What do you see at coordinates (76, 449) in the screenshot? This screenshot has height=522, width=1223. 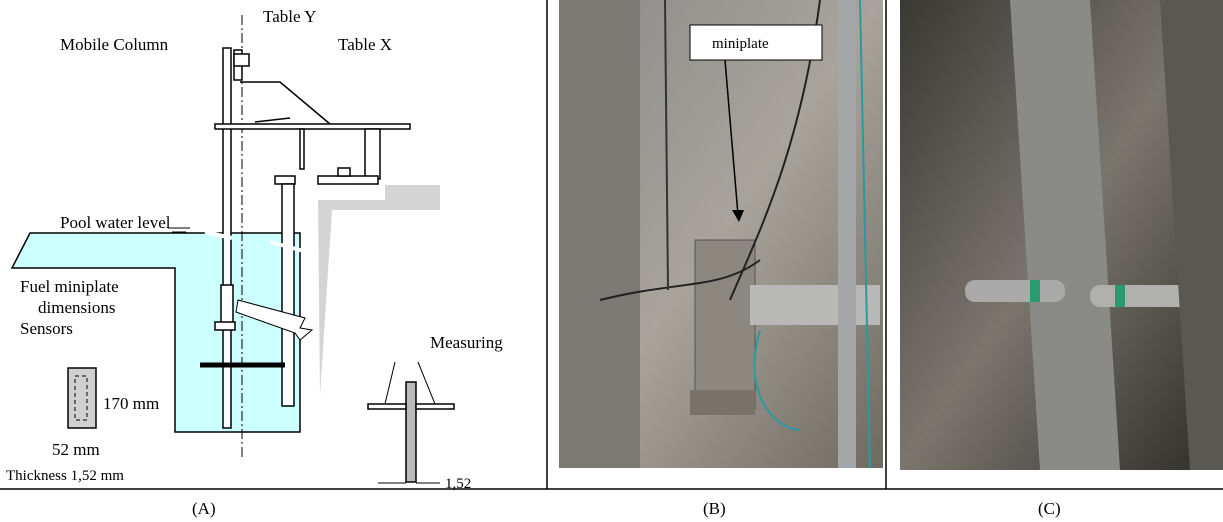 I see `label: 52 mm` at bounding box center [76, 449].